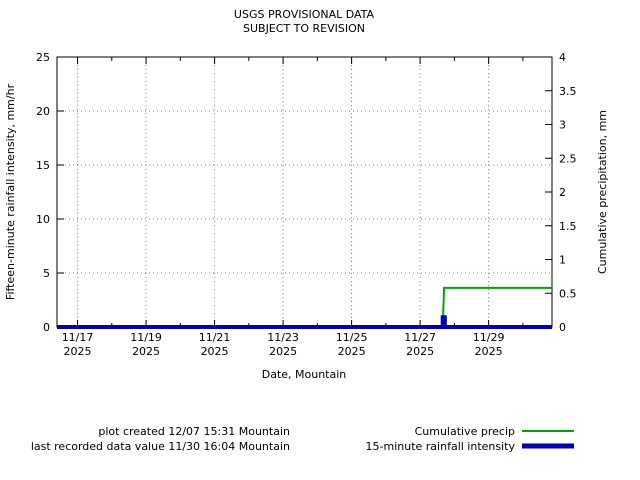 This screenshot has width=640, height=480. I want to click on y-left-tick-label: 0, so click(46, 327).